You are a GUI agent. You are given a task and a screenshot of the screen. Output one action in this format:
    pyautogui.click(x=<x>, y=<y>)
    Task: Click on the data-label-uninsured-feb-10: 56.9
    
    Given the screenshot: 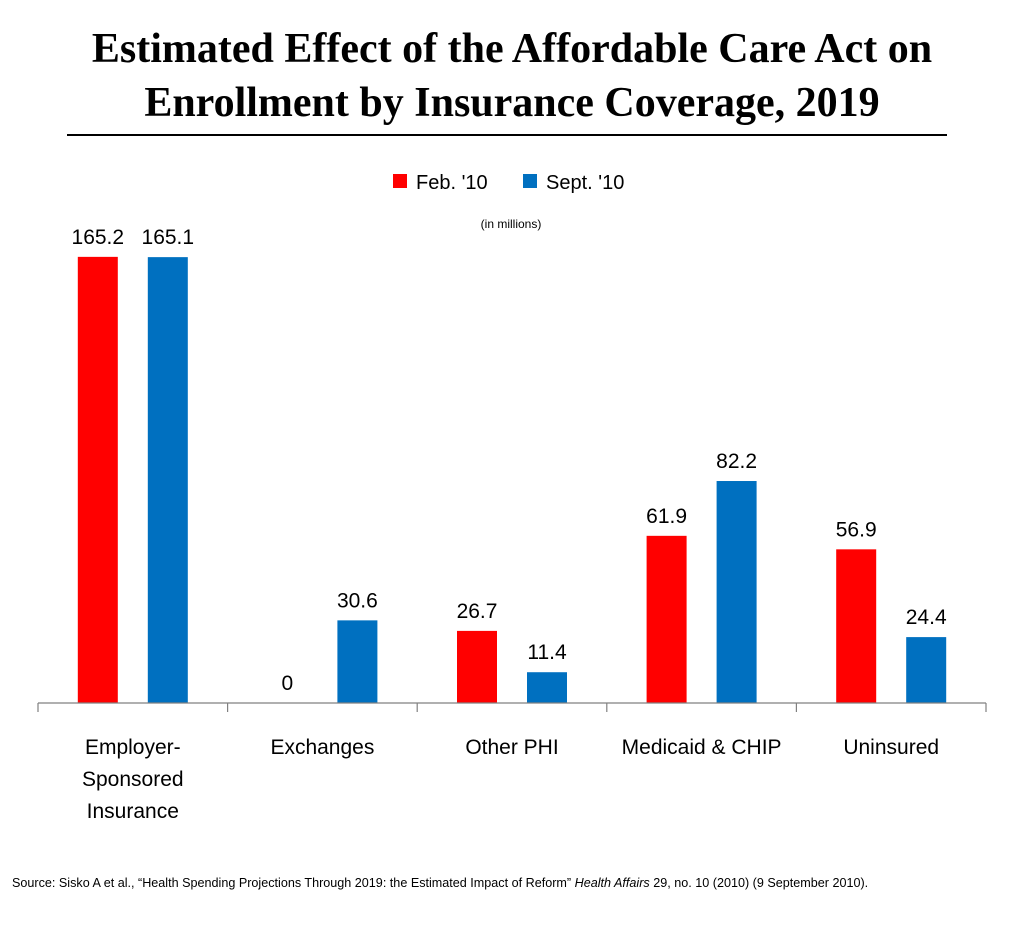 What is the action you would take?
    pyautogui.click(x=856, y=529)
    